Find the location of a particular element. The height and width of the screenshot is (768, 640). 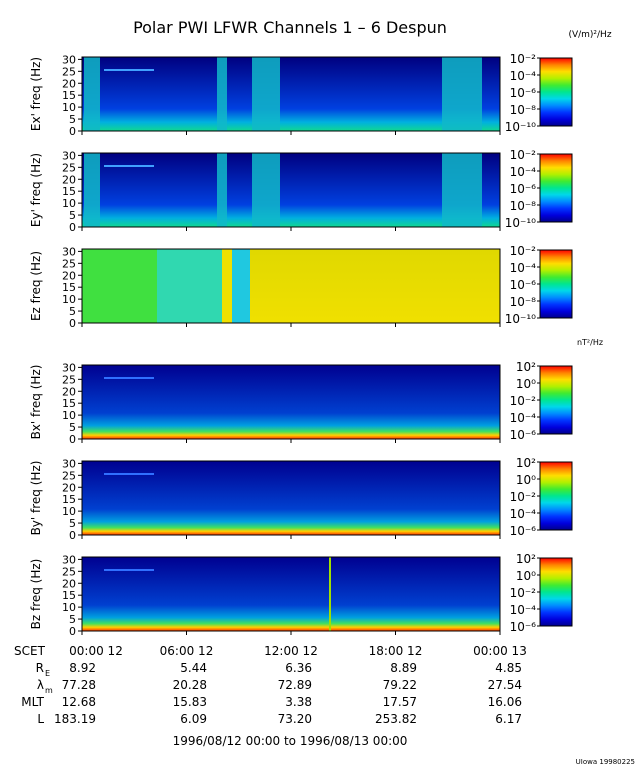

colorbar-label: 10² is located at coordinates (526, 463).